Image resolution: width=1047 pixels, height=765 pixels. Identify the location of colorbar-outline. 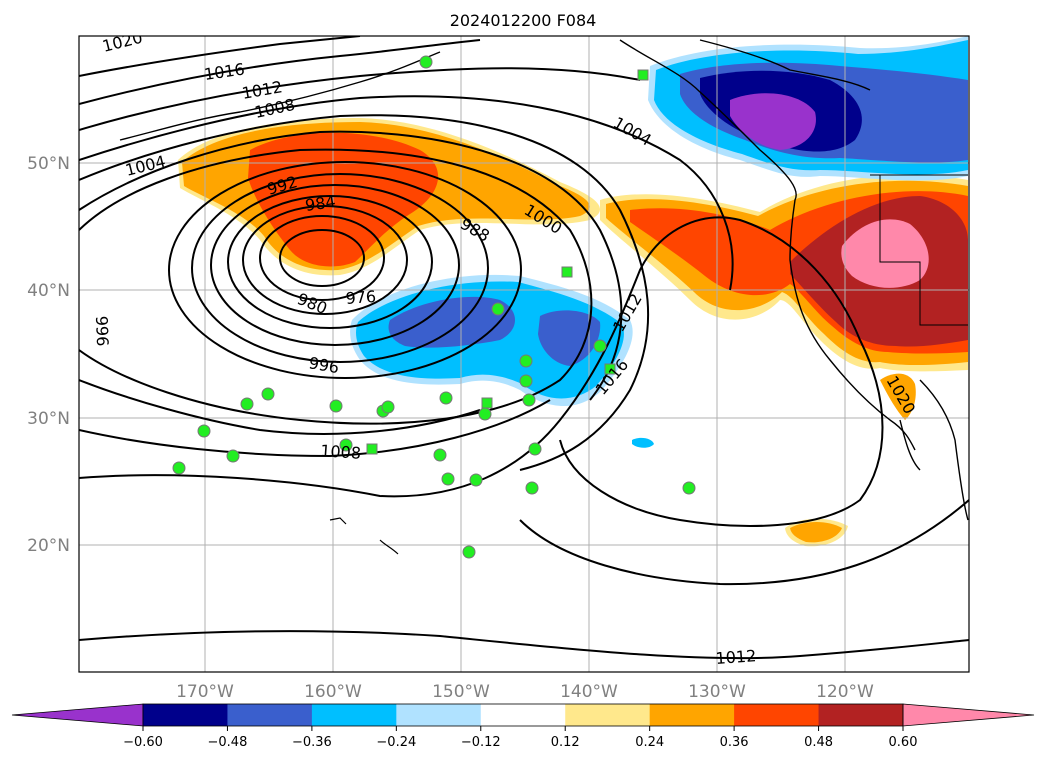
(523, 715).